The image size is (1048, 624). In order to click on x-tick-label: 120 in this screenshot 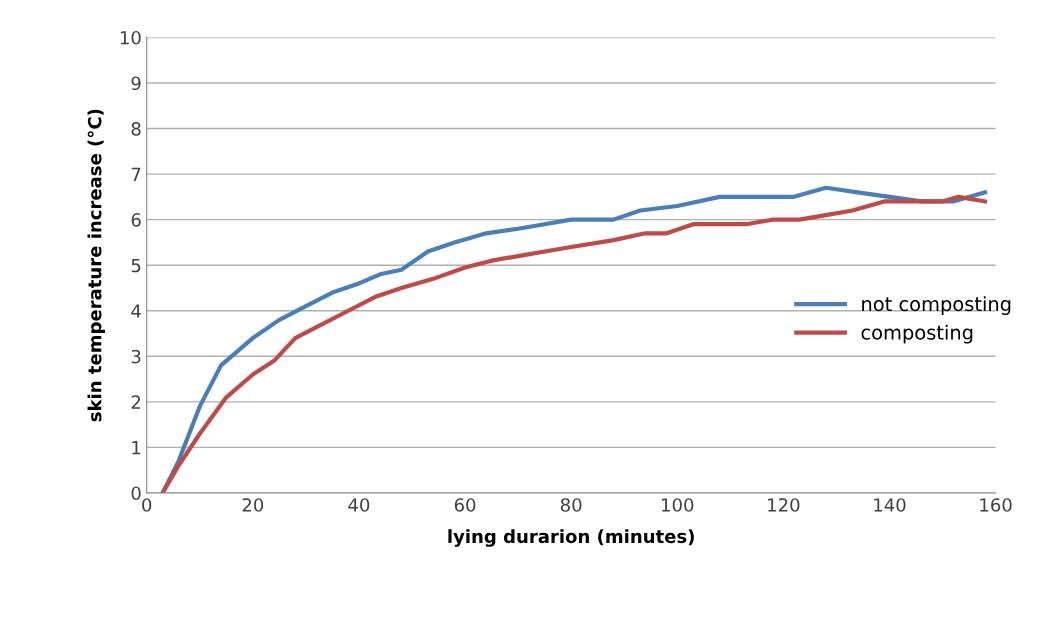, I will do `click(784, 505)`.